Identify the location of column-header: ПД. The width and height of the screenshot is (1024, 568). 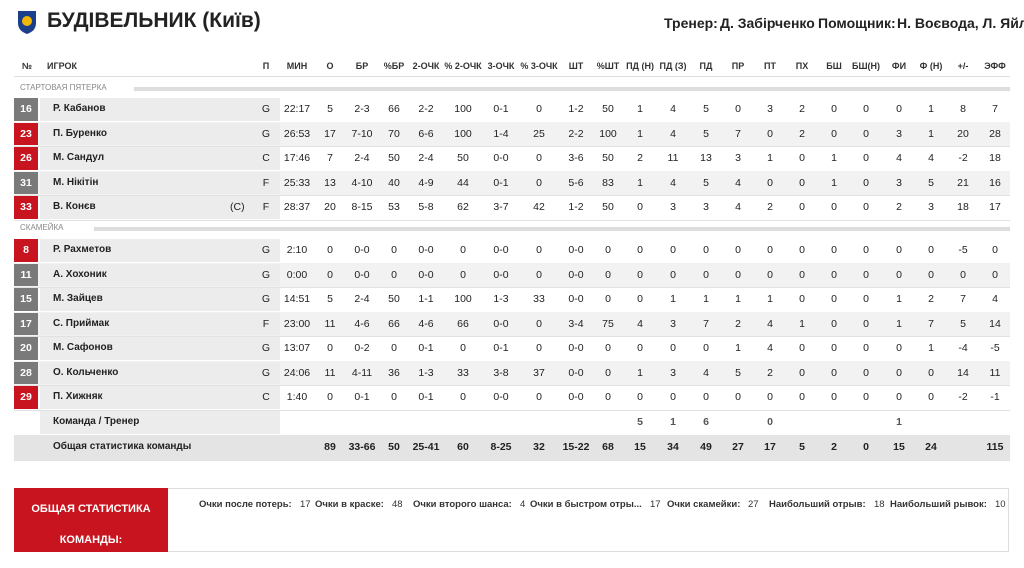
(706, 66).